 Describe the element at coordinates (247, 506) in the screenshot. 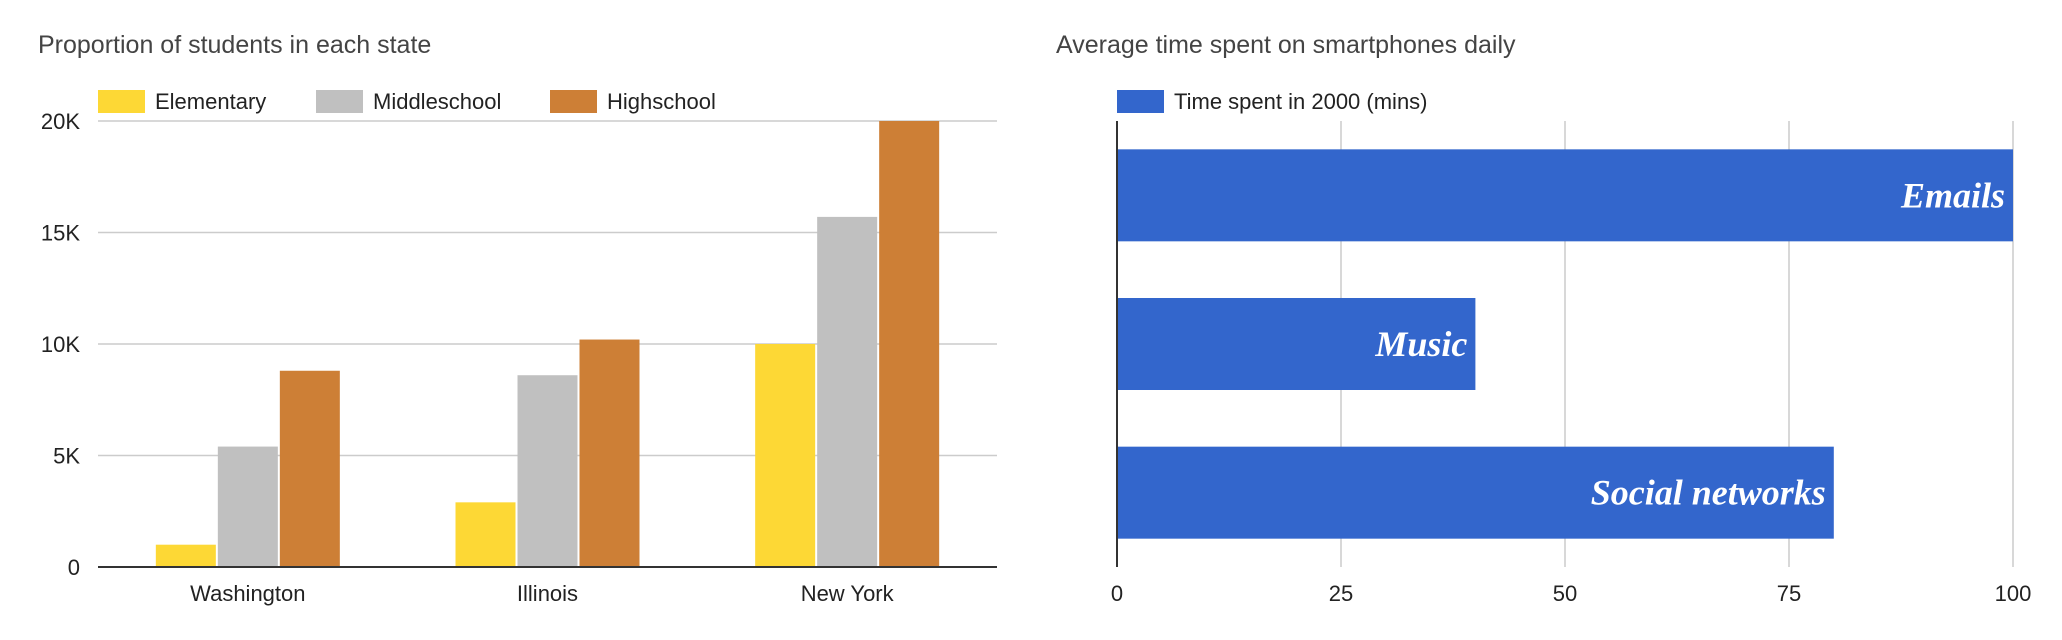

I see `bar-washington-middleschool` at that location.